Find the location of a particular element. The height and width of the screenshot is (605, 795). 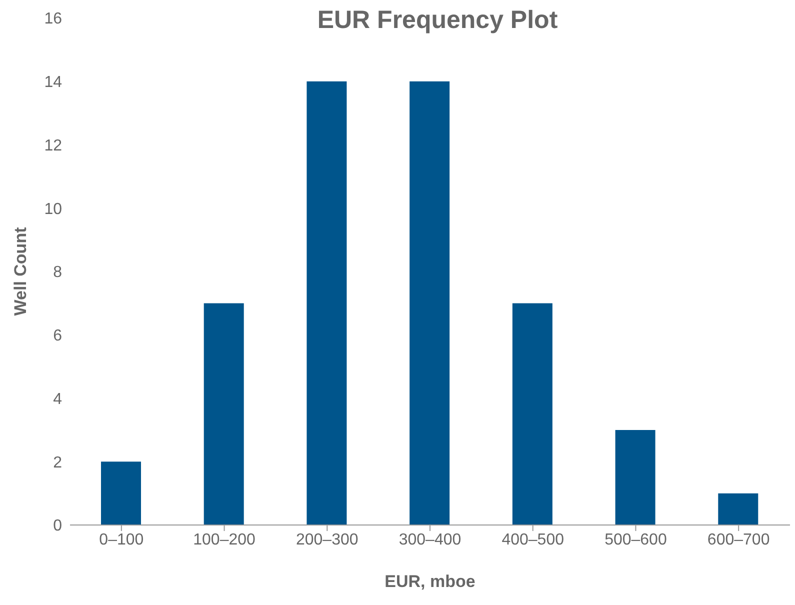

x-tick-label: 200–300 is located at coordinates (327, 539).